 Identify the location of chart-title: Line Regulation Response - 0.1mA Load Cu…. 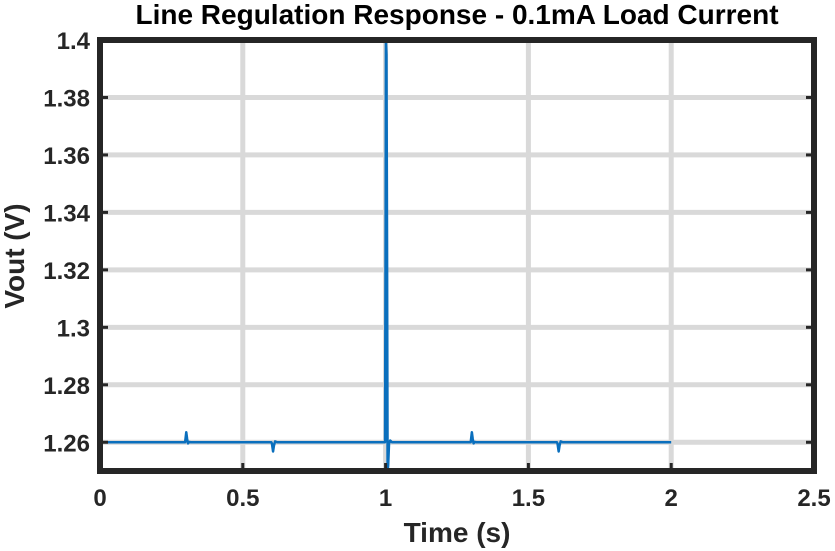
(456, 15).